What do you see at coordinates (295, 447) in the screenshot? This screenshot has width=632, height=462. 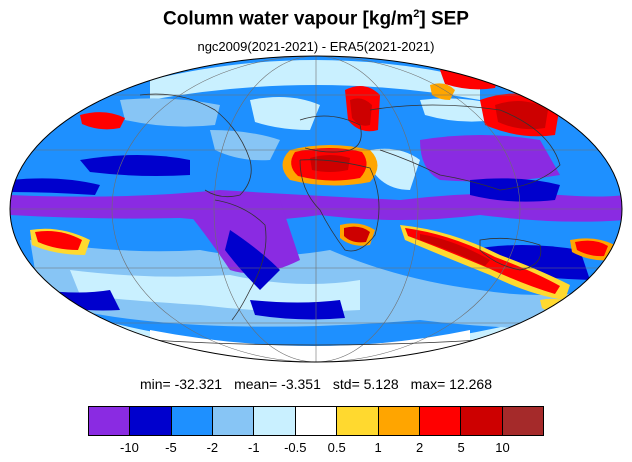 I see `colorbar-tick-label: -0.5` at bounding box center [295, 447].